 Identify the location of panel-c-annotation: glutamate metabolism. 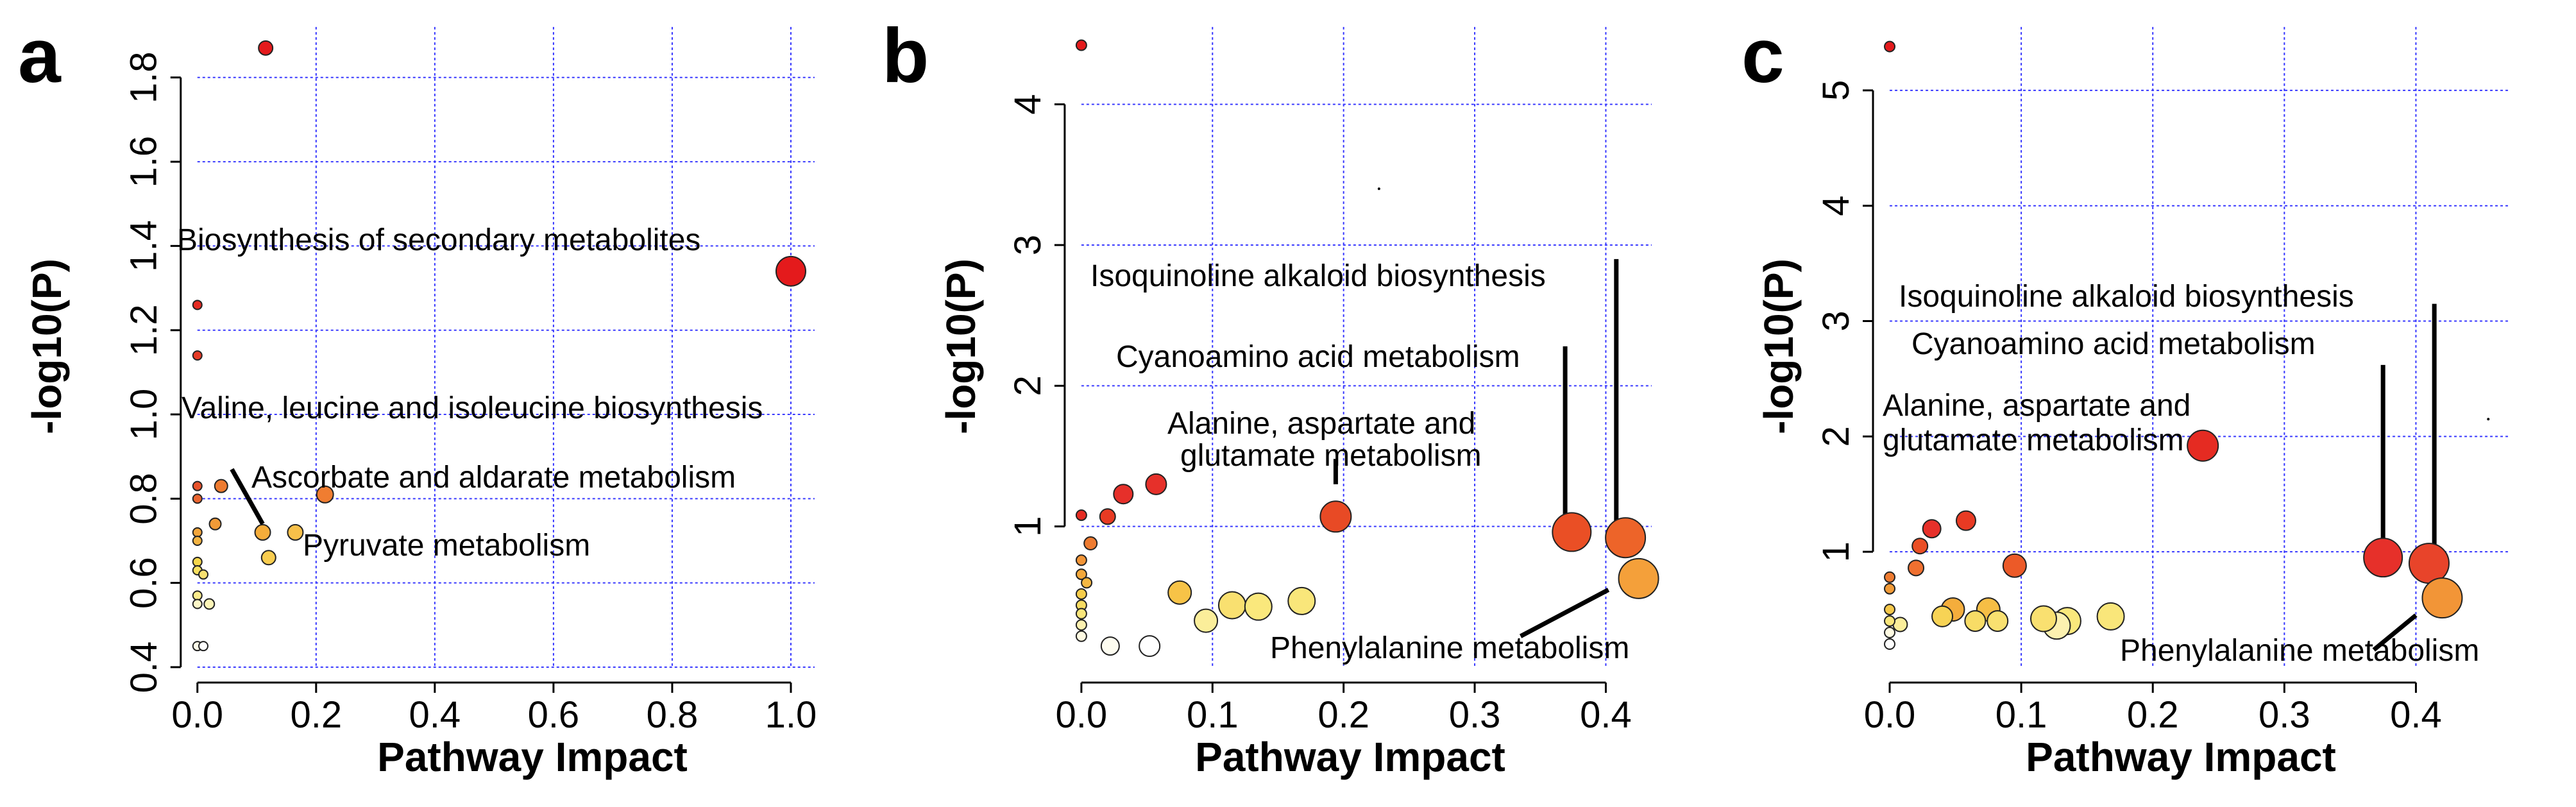
(2033, 440).